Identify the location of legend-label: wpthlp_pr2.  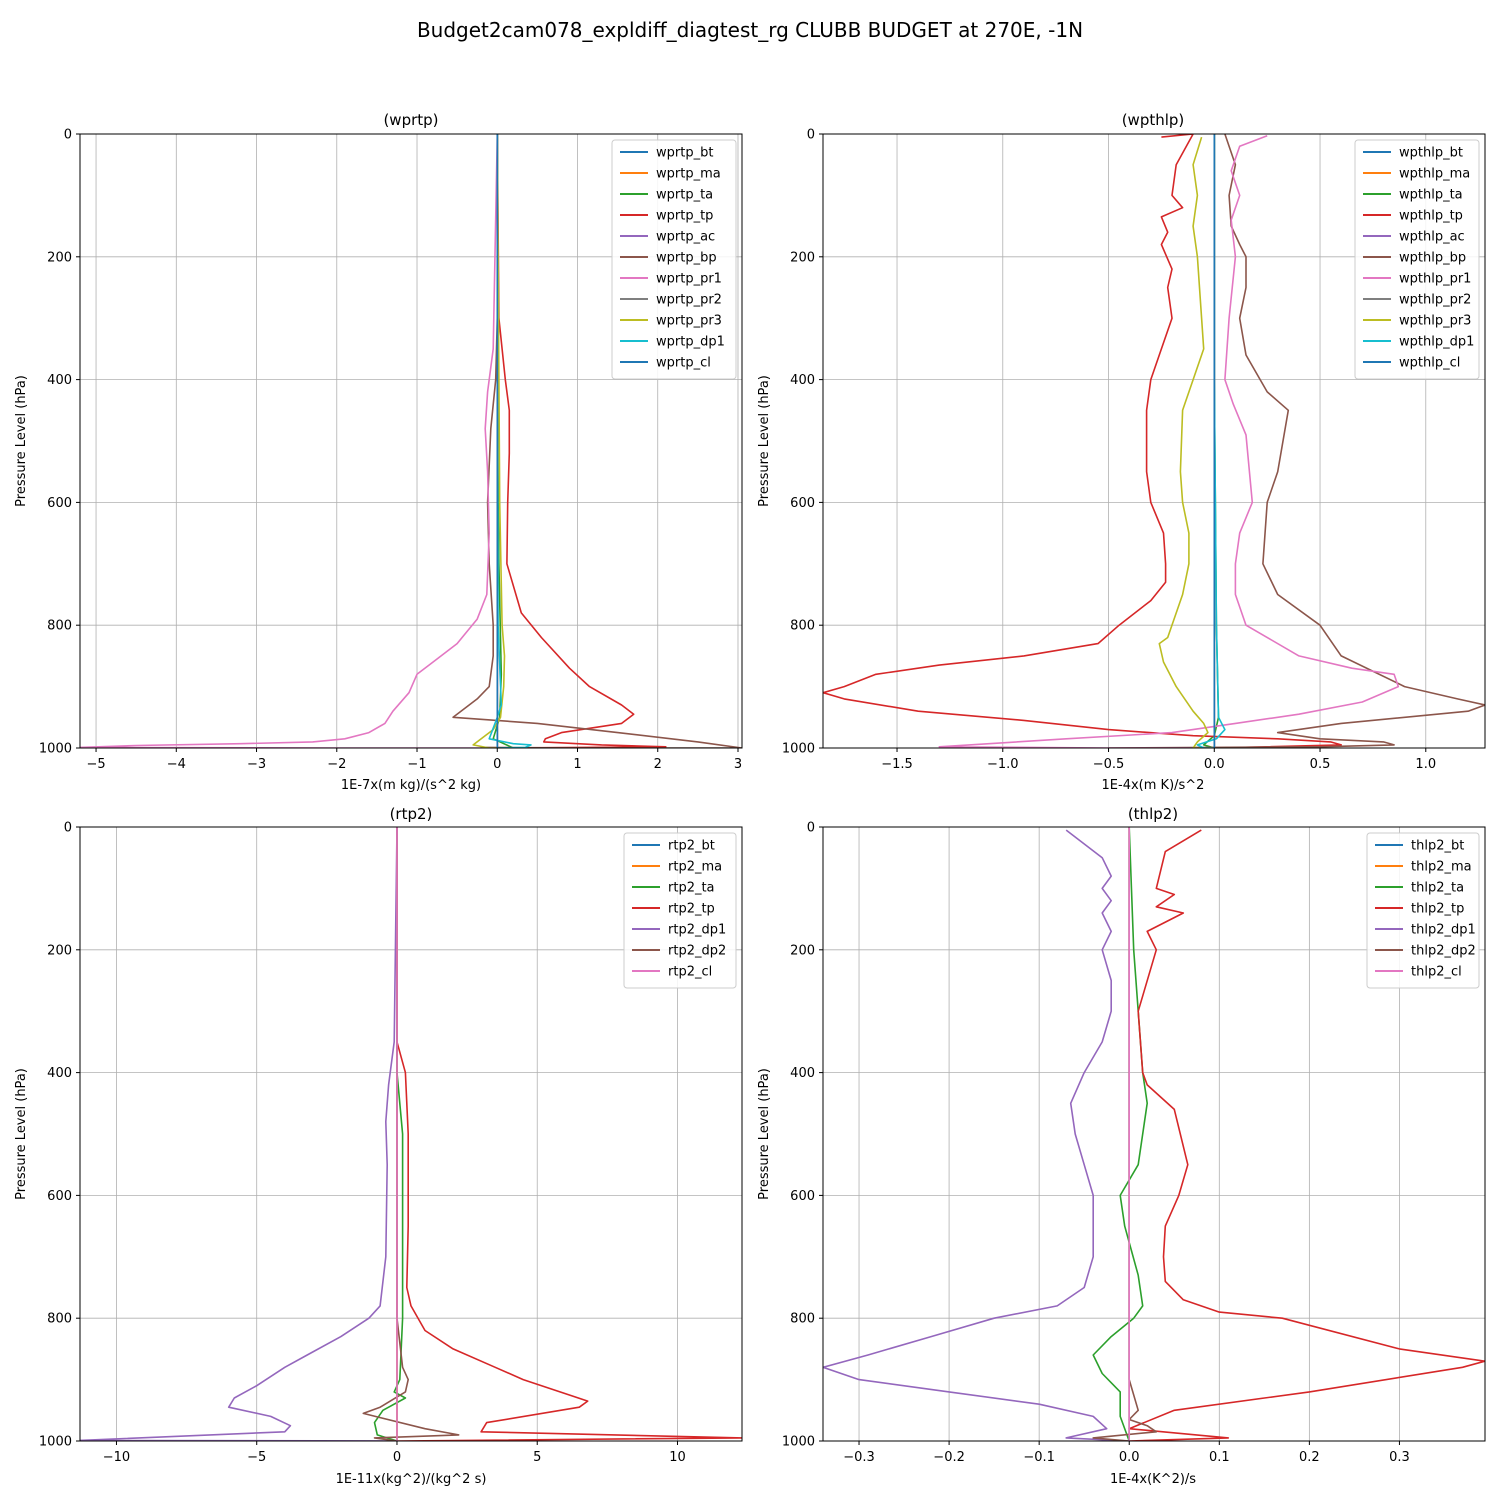
(1435, 300).